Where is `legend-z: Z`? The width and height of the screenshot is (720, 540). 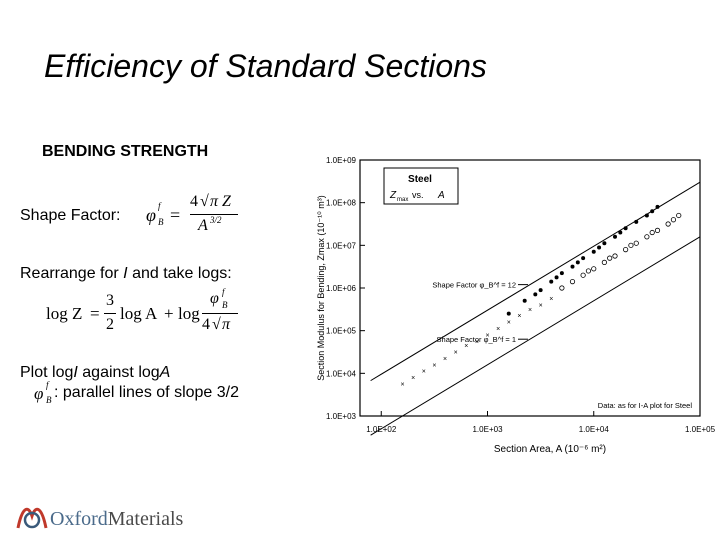 legend-z: Z is located at coordinates (393, 195).